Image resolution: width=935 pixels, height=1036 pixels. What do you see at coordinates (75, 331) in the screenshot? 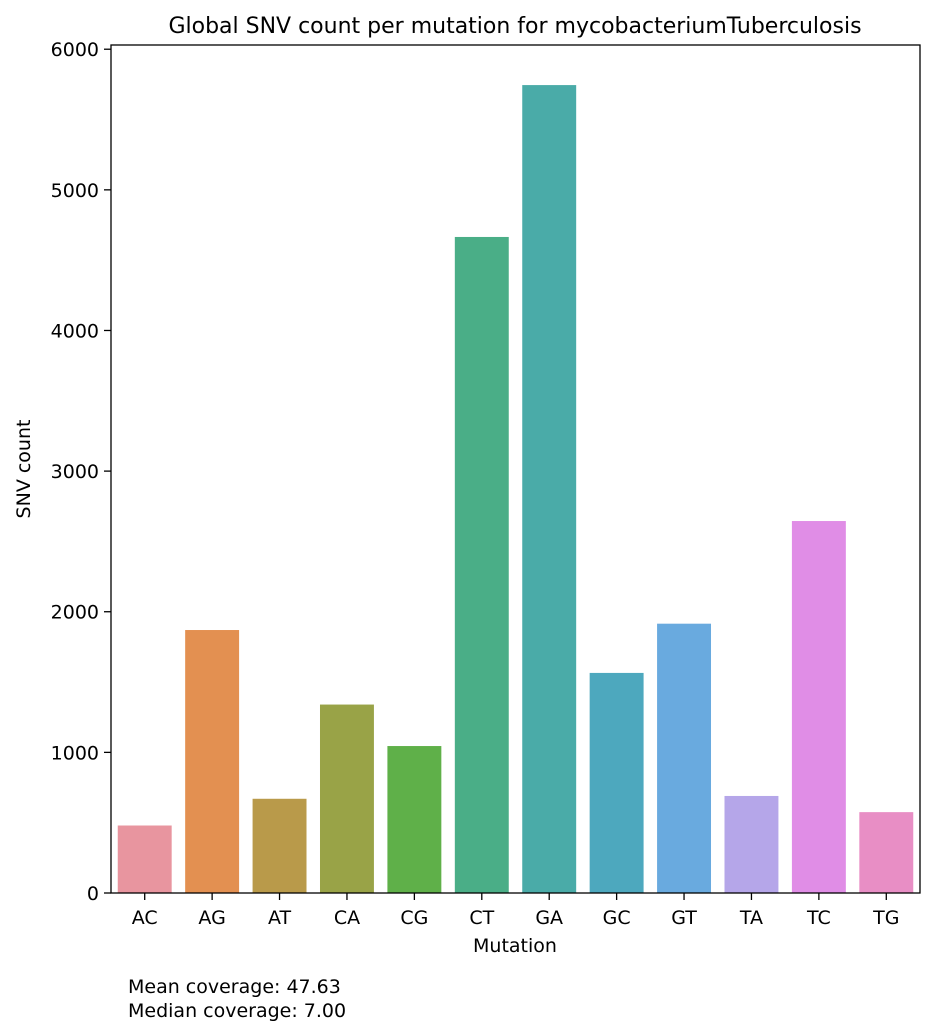
I see `y-tick-label: 4000` at bounding box center [75, 331].